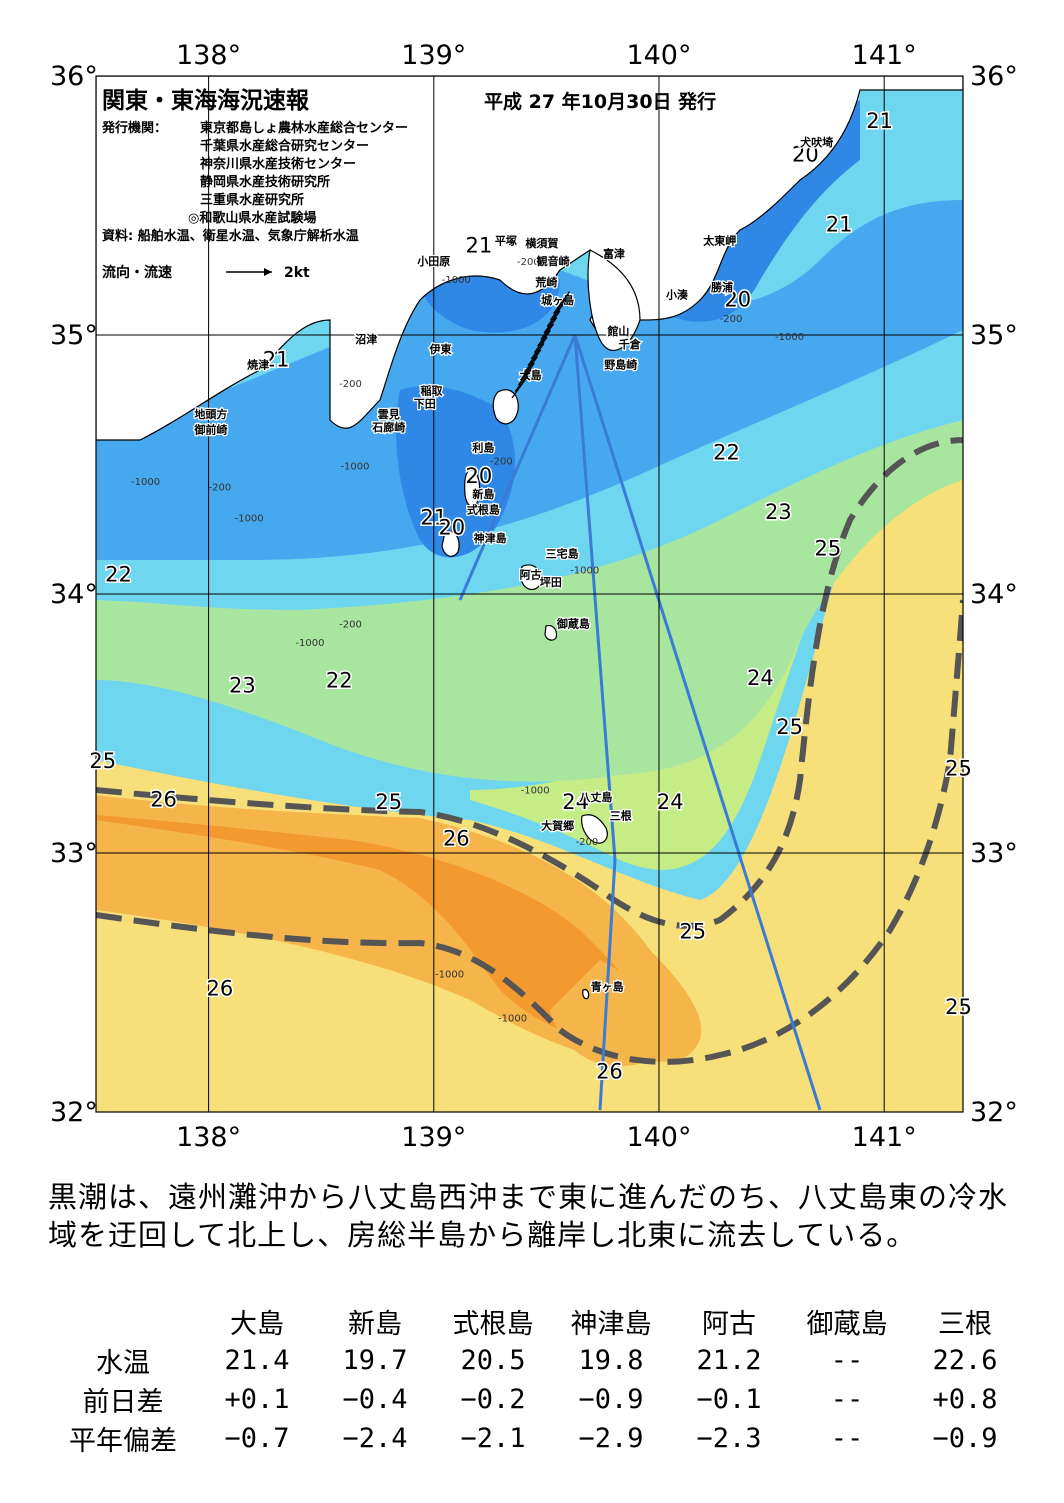  Describe the element at coordinates (658, 55) in the screenshot. I see `longitude-label-top: 140°` at that location.